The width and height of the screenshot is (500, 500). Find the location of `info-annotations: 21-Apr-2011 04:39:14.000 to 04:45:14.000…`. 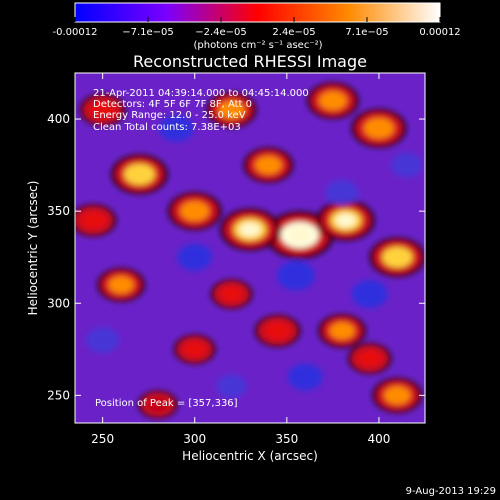

info-annotations: 21-Apr-2011 04:39:14.000 to 04:45:14.000… is located at coordinates (201, 110).